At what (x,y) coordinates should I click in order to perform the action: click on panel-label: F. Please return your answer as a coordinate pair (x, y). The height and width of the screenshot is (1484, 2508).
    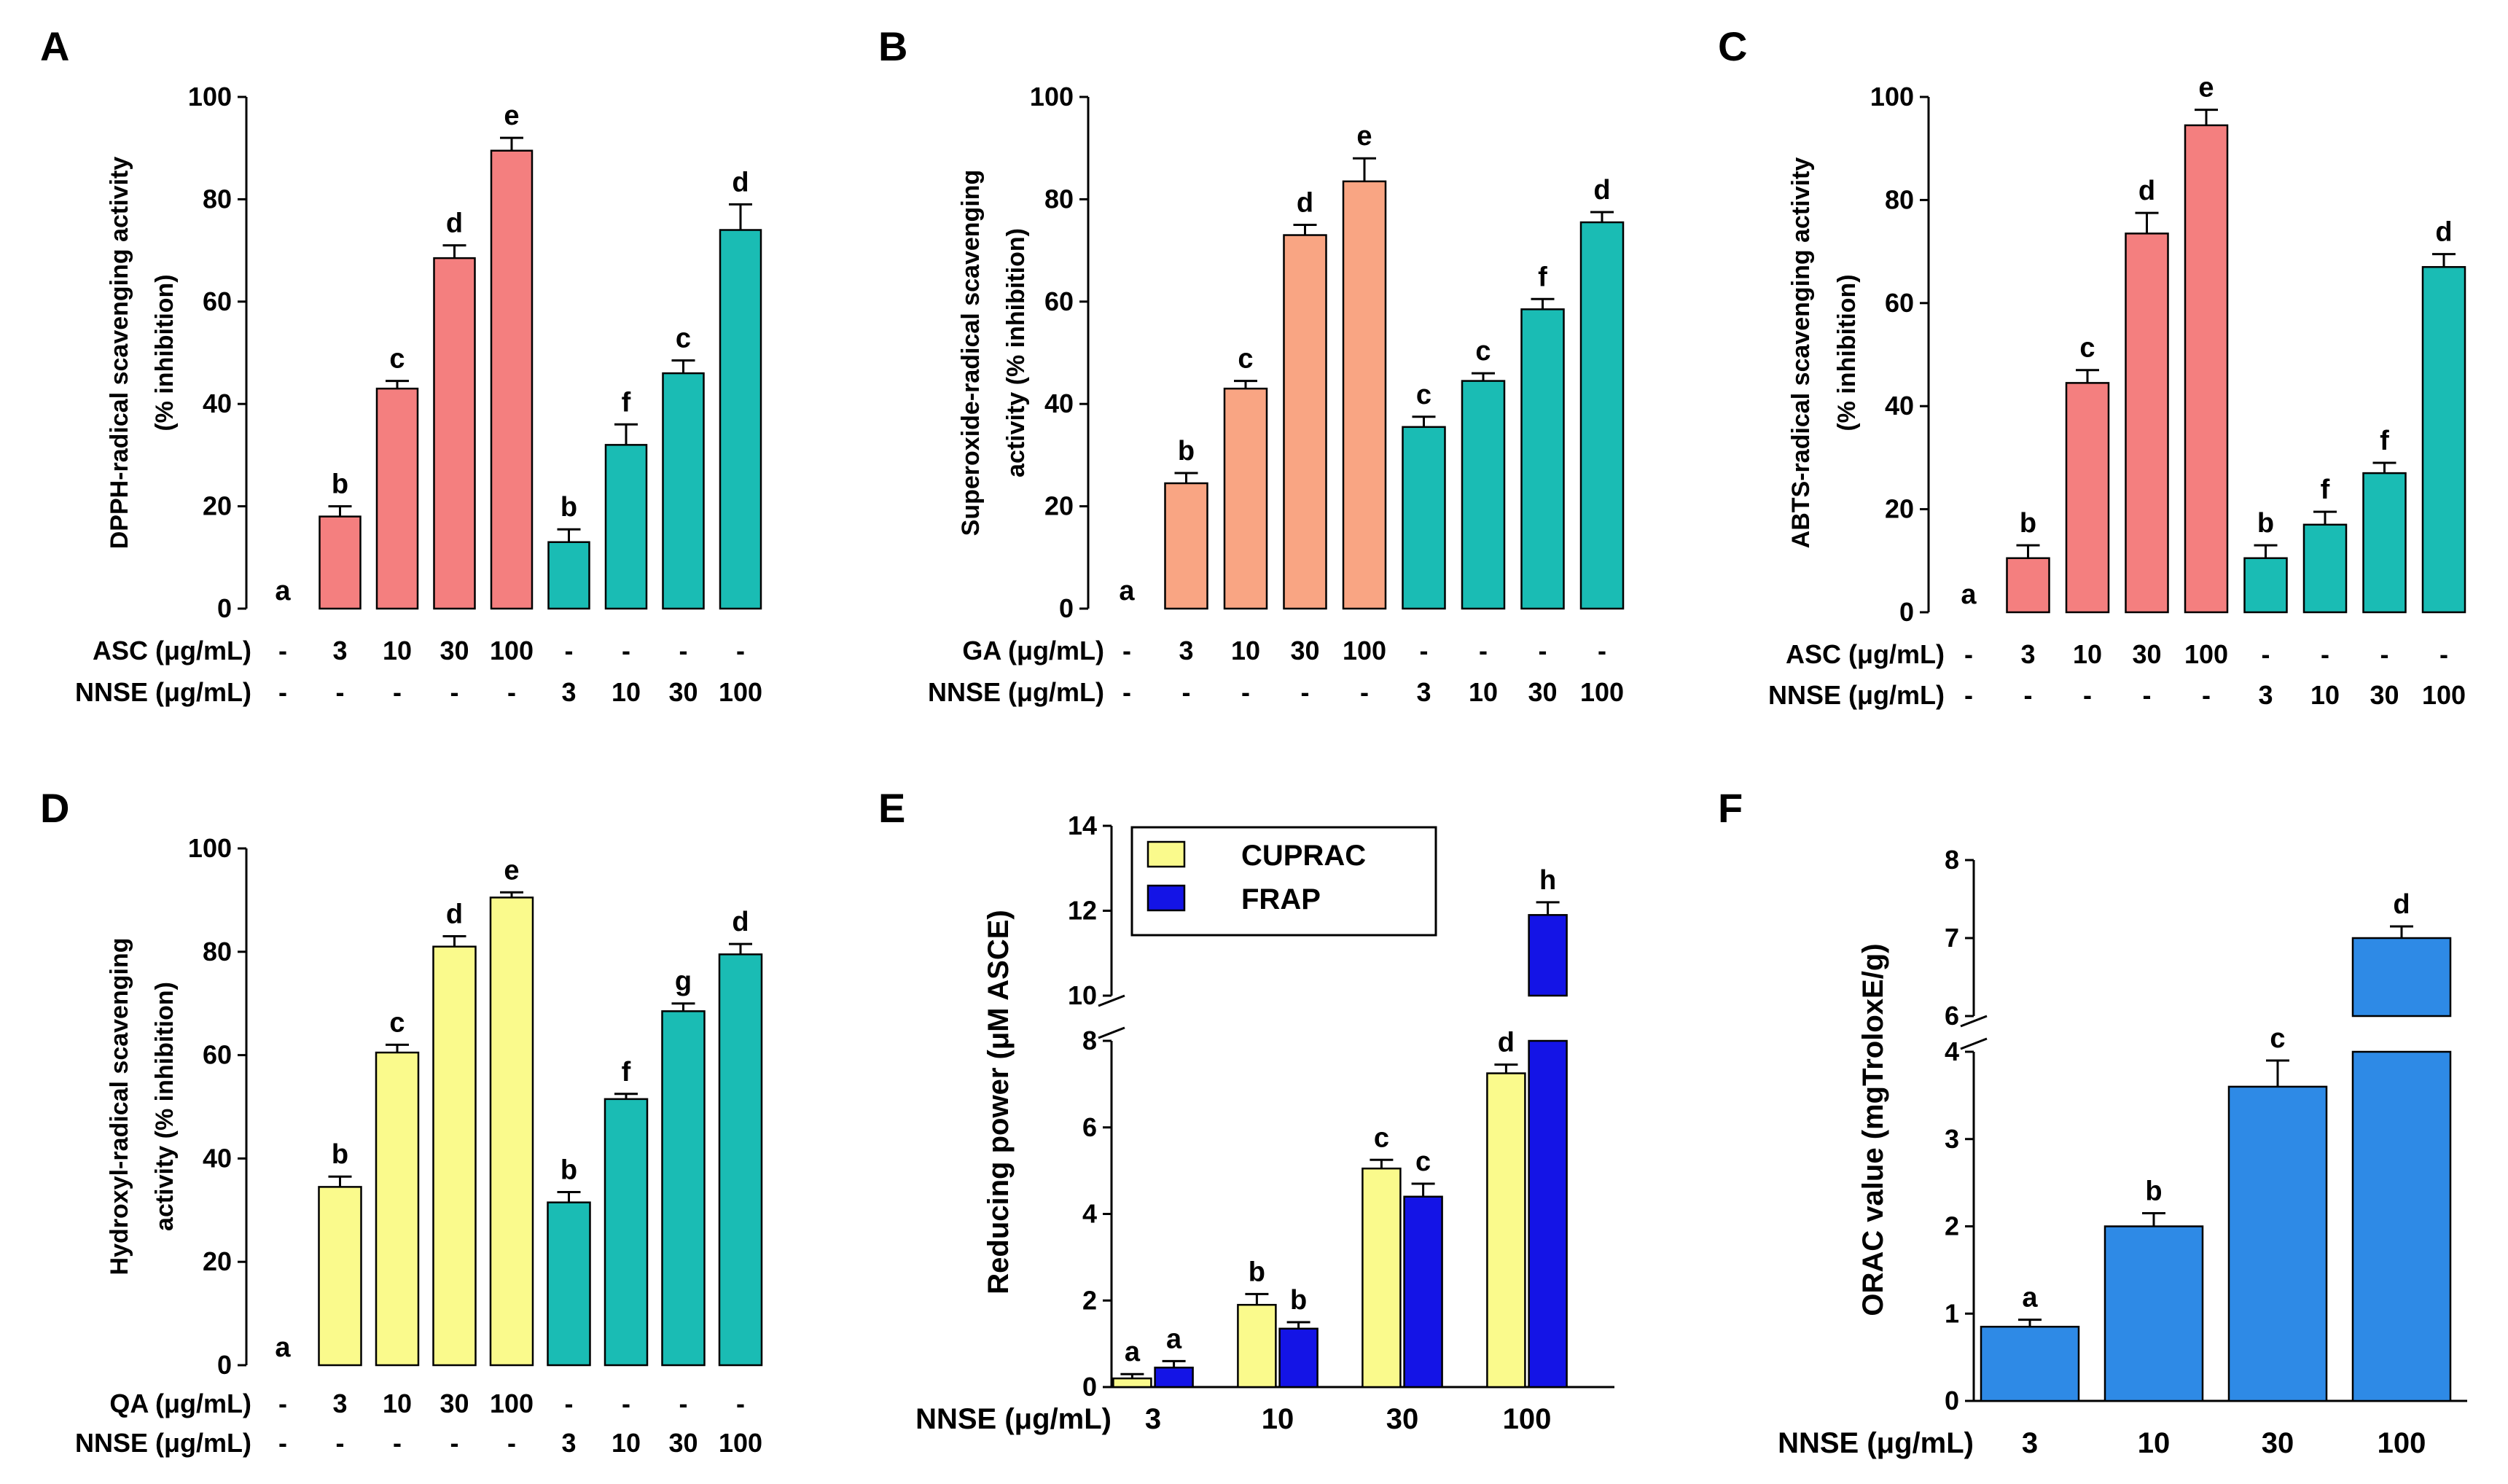
    Looking at the image, I should click on (1731, 808).